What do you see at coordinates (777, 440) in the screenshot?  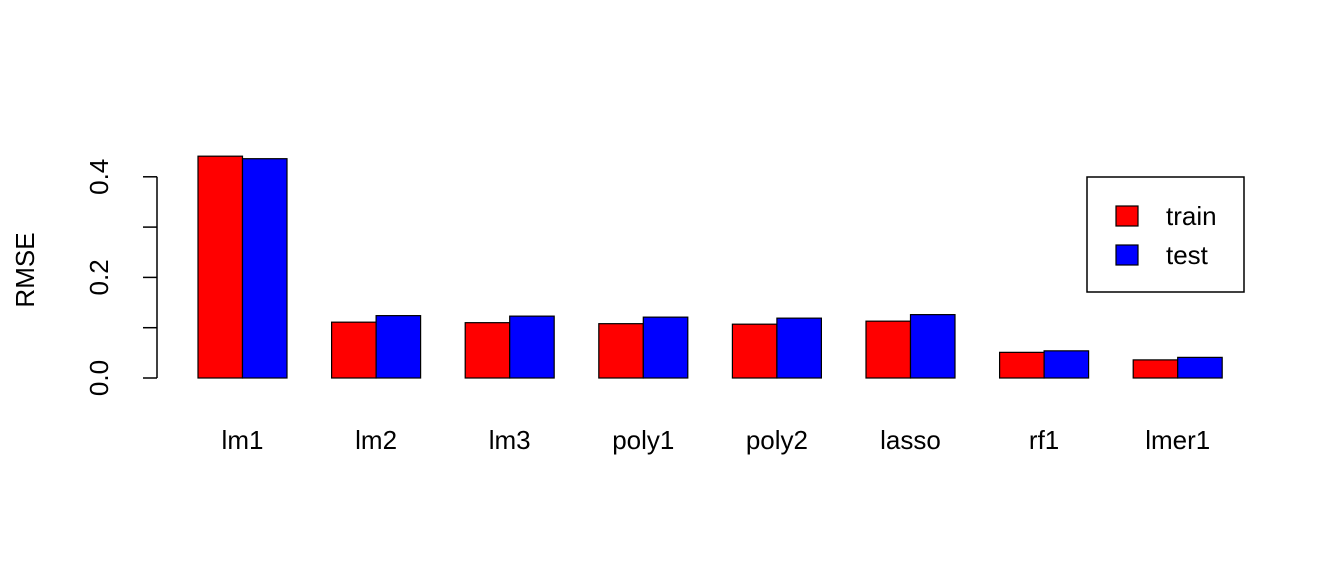 I see `category-label: poly2` at bounding box center [777, 440].